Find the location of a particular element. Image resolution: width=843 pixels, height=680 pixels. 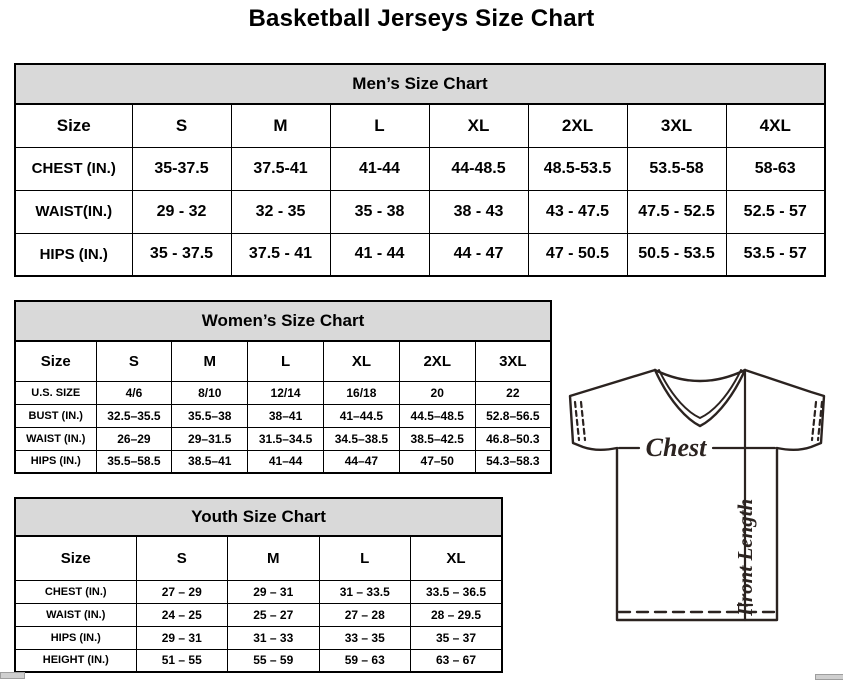

women-col-header-2xl: 2XL is located at coordinates (437, 361).